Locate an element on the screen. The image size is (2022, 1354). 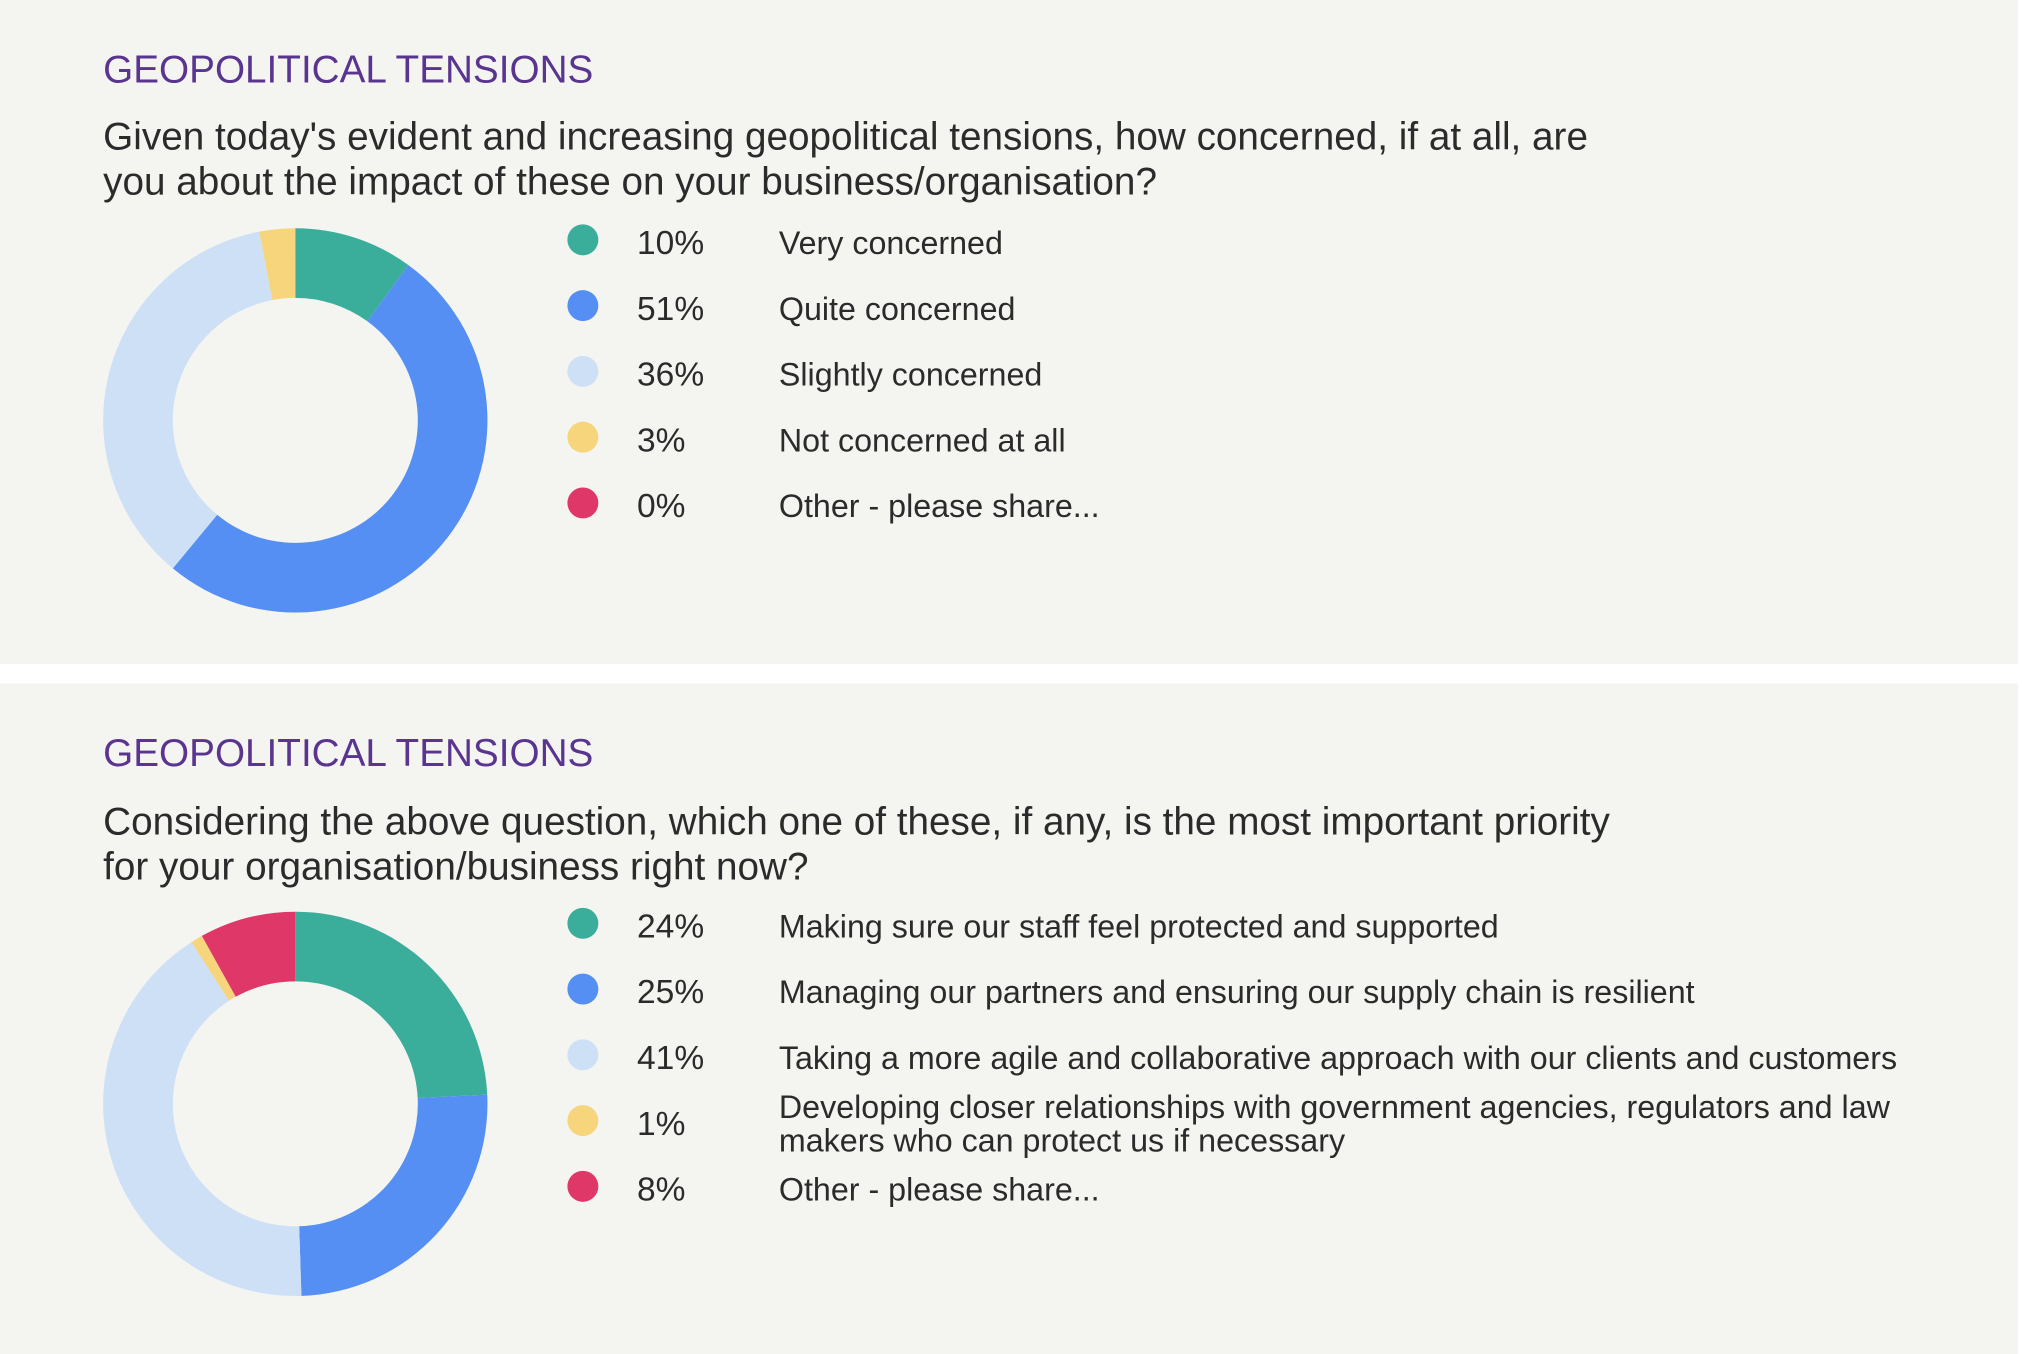
legend-label: Slightly concerned is located at coordinates (910, 374).